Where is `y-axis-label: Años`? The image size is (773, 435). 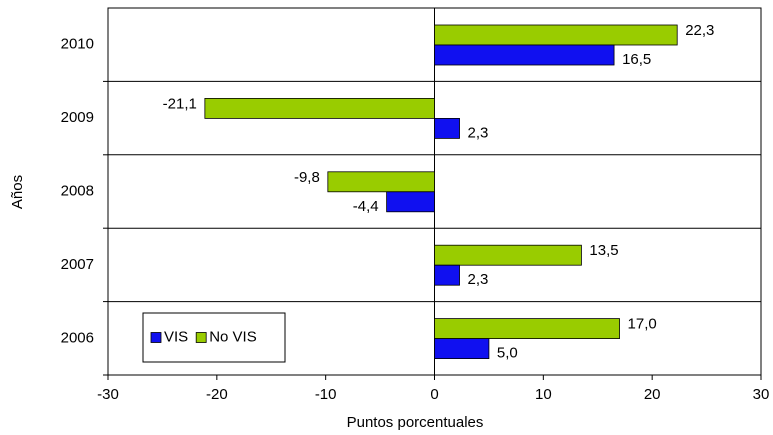 y-axis-label: Años is located at coordinates (17, 192).